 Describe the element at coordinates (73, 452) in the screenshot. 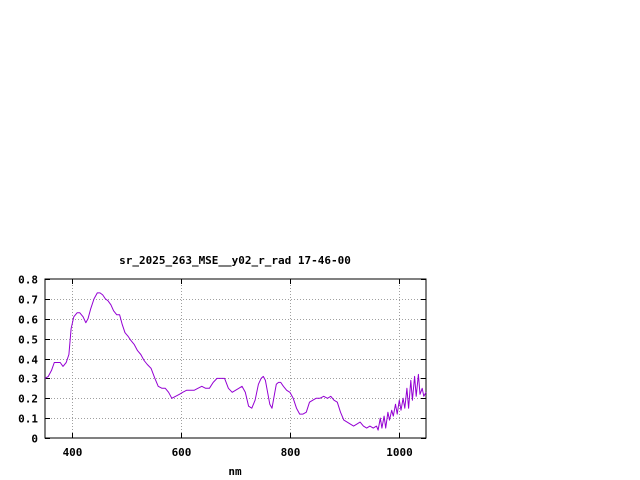

I see `x-tick-label: 400` at that location.